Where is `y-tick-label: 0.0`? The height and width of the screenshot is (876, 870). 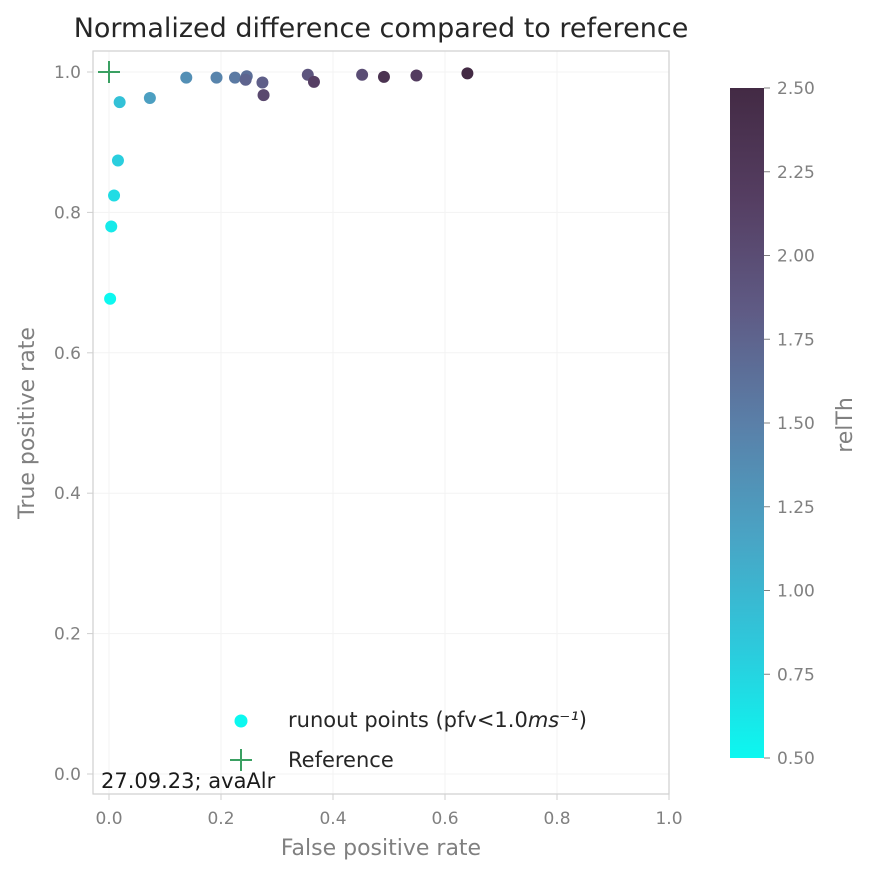
y-tick-label: 0.0 is located at coordinates (67, 775).